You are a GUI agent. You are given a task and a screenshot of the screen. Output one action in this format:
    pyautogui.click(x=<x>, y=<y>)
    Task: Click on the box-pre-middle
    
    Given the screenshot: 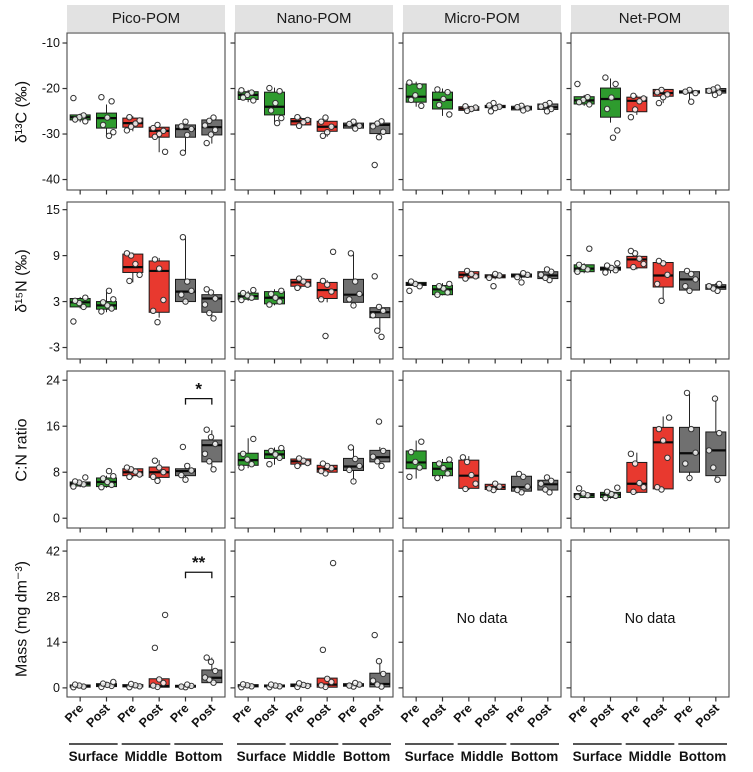 What is the action you would take?
    pyautogui.click(x=637, y=259)
    